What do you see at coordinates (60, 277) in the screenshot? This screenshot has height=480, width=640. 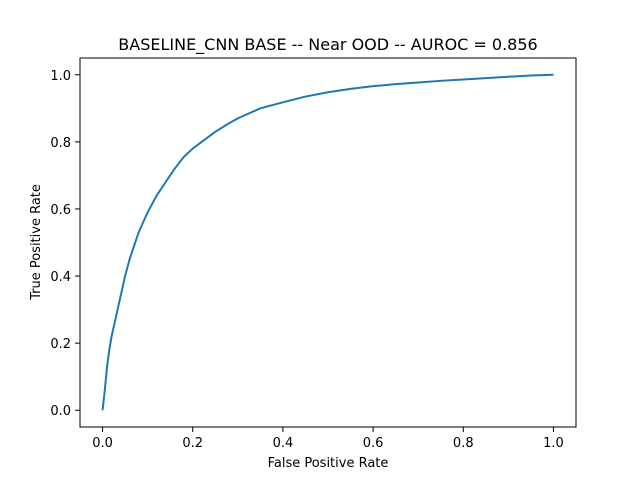 I see `y-tick-label: 0.4` at bounding box center [60, 277].